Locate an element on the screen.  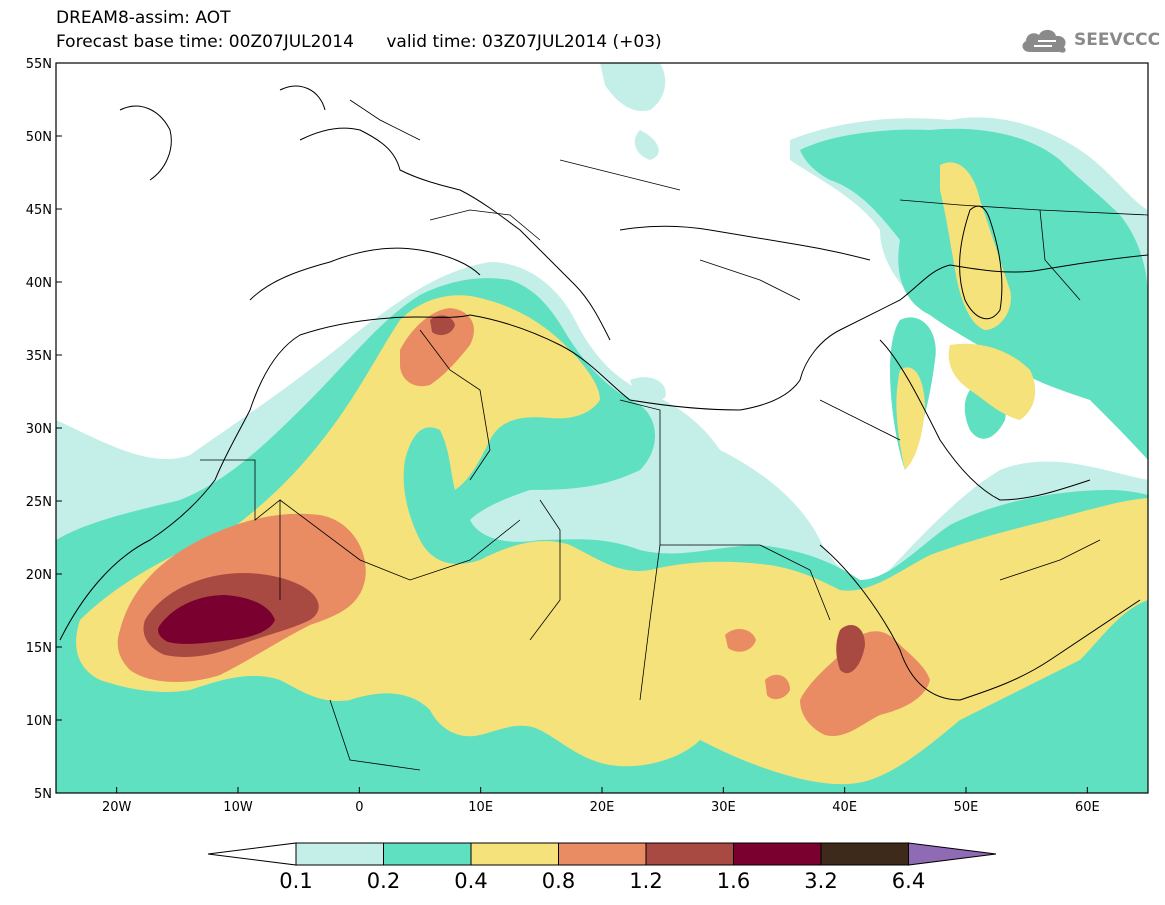
lon-tick-label: 30E is located at coordinates (723, 807).